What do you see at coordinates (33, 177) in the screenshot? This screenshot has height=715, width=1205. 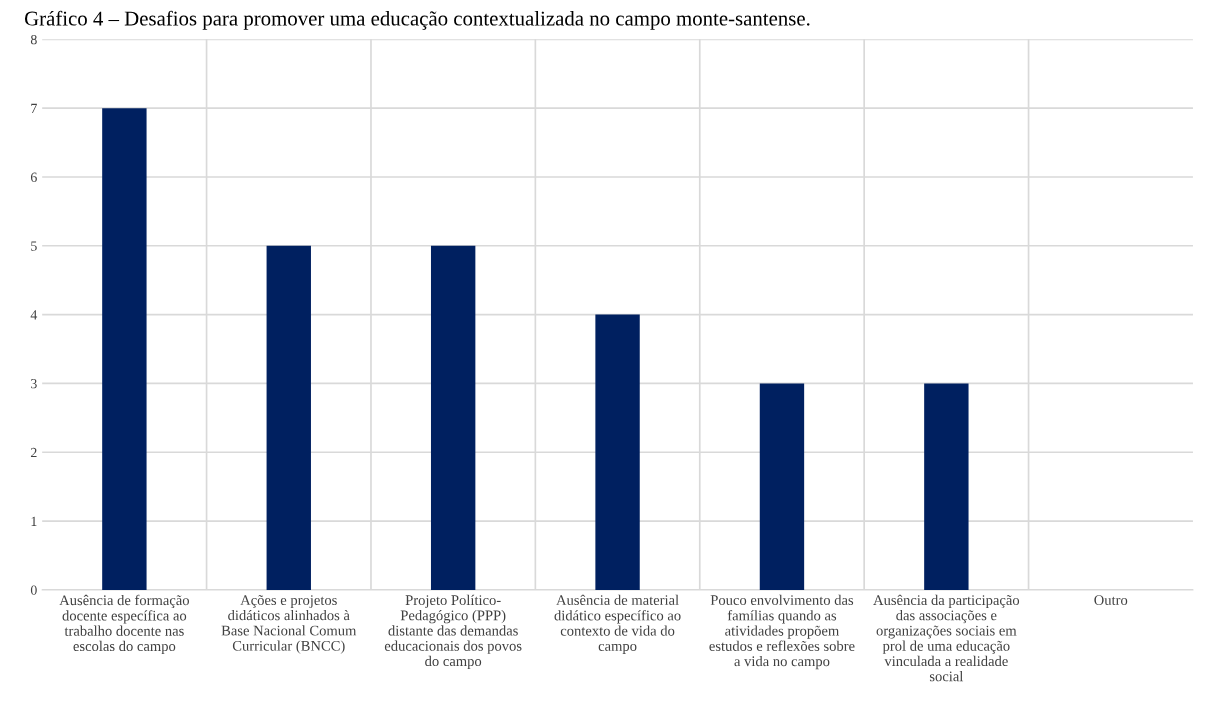 I see `y-tick-label: 6` at bounding box center [33, 177].